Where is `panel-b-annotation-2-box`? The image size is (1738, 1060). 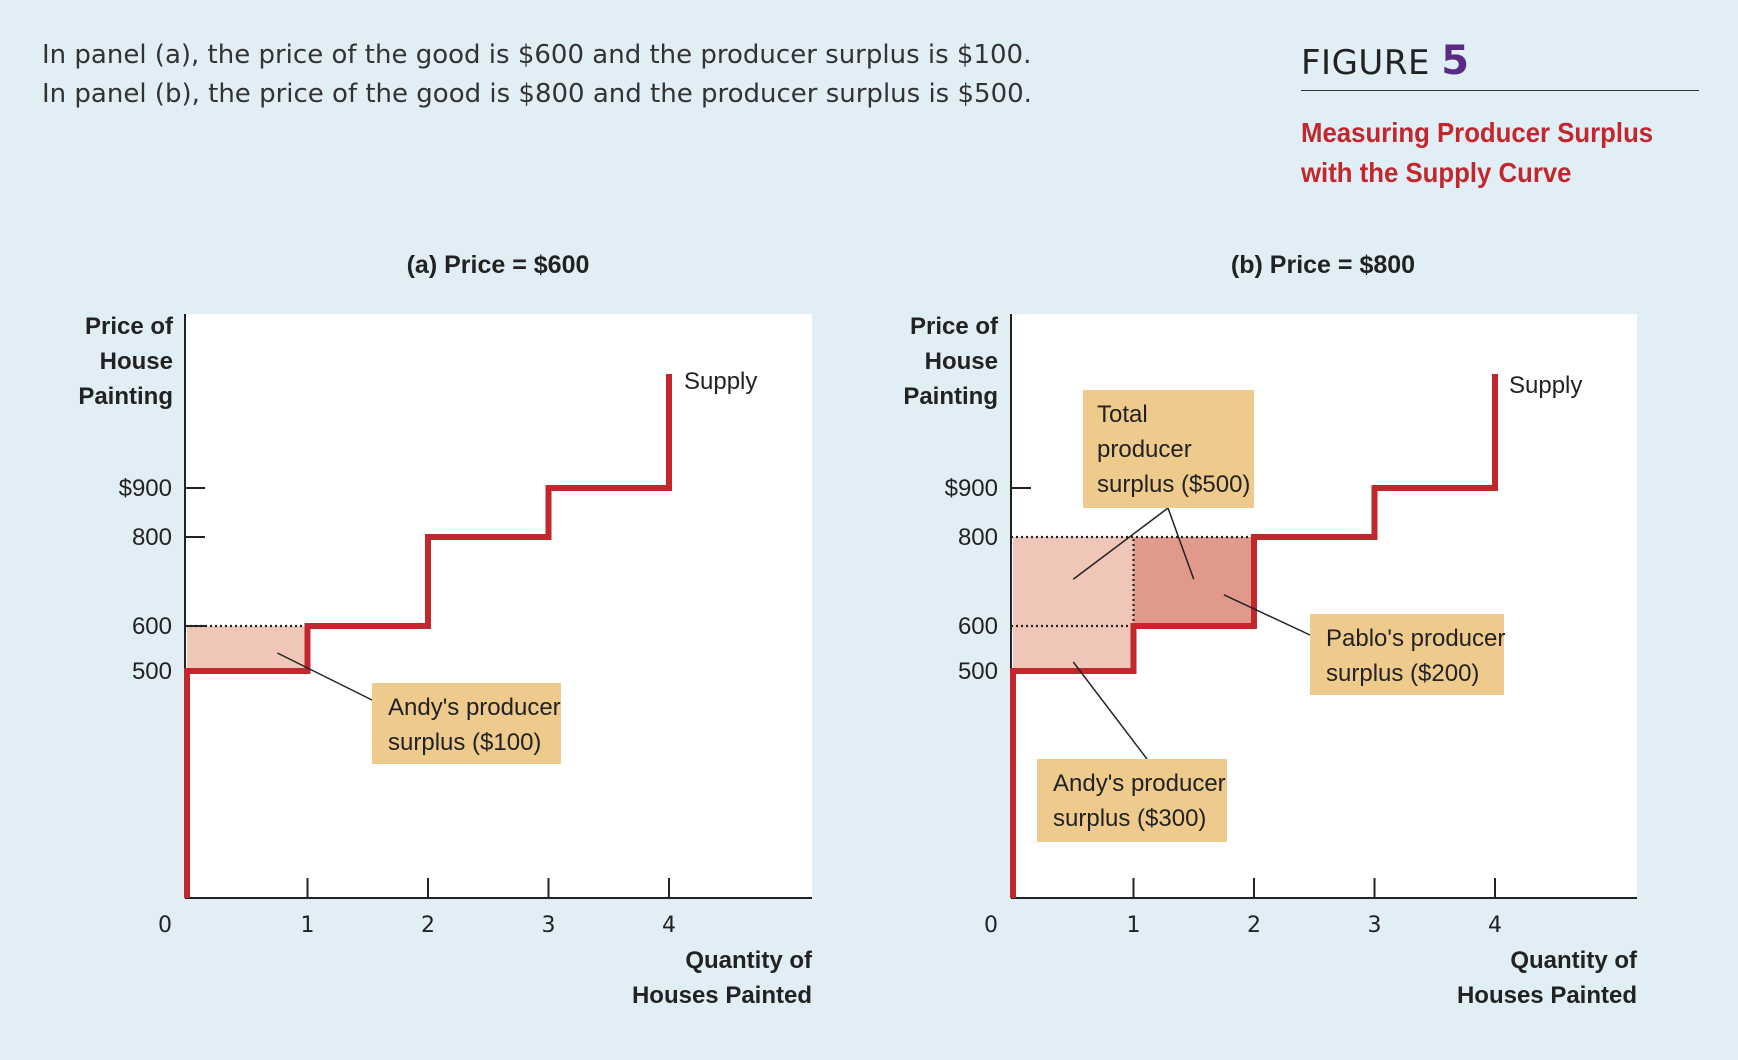
panel-b-annotation-2-box is located at coordinates (1132, 800).